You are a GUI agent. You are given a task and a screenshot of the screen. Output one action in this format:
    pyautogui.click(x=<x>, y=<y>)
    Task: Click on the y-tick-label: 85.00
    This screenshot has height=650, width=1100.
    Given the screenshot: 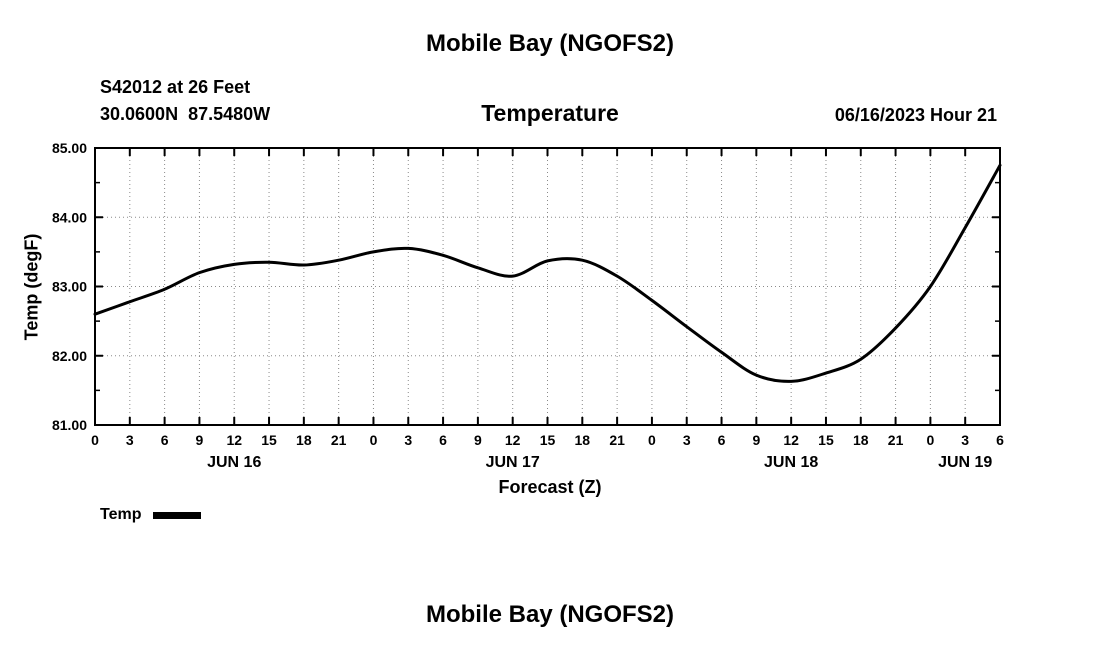 What is the action you would take?
    pyautogui.click(x=69, y=148)
    